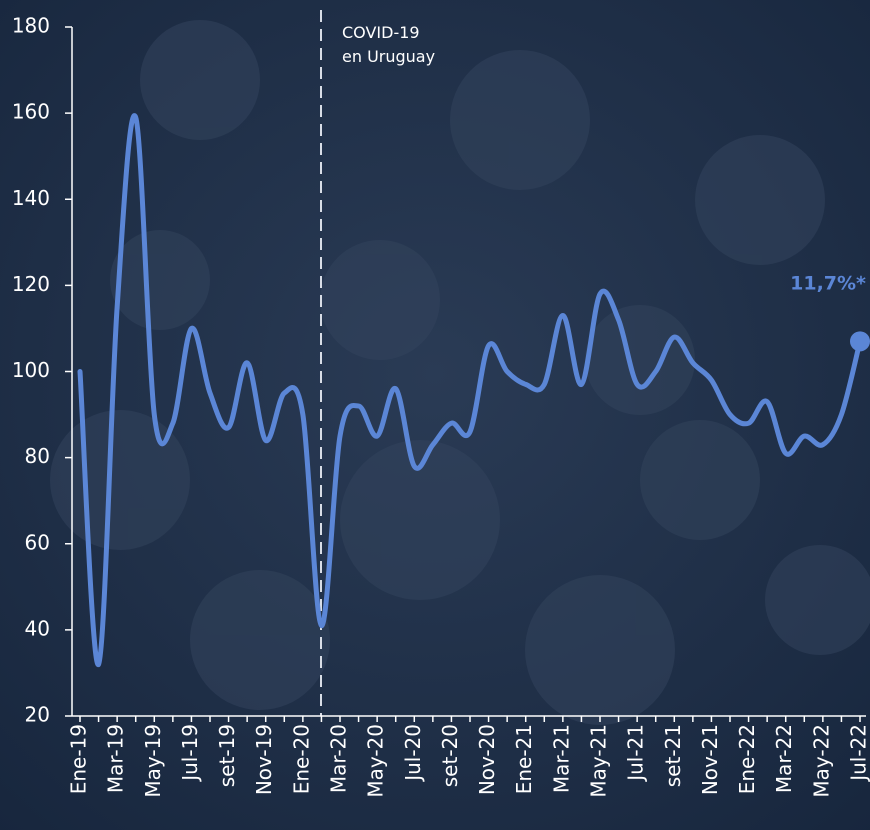  What do you see at coordinates (561, 758) in the screenshot?
I see `x-tick-label: Mar-21` at bounding box center [561, 758].